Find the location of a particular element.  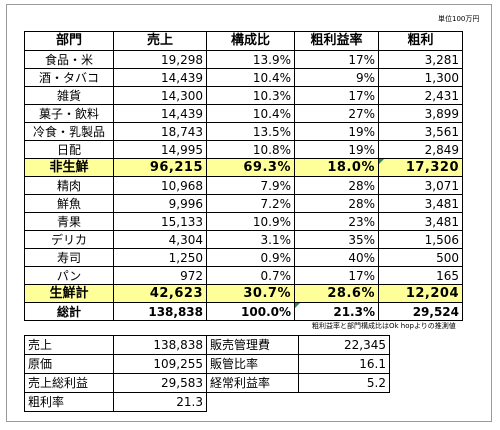

summary-value-2: 16.1 is located at coordinates (344, 364).